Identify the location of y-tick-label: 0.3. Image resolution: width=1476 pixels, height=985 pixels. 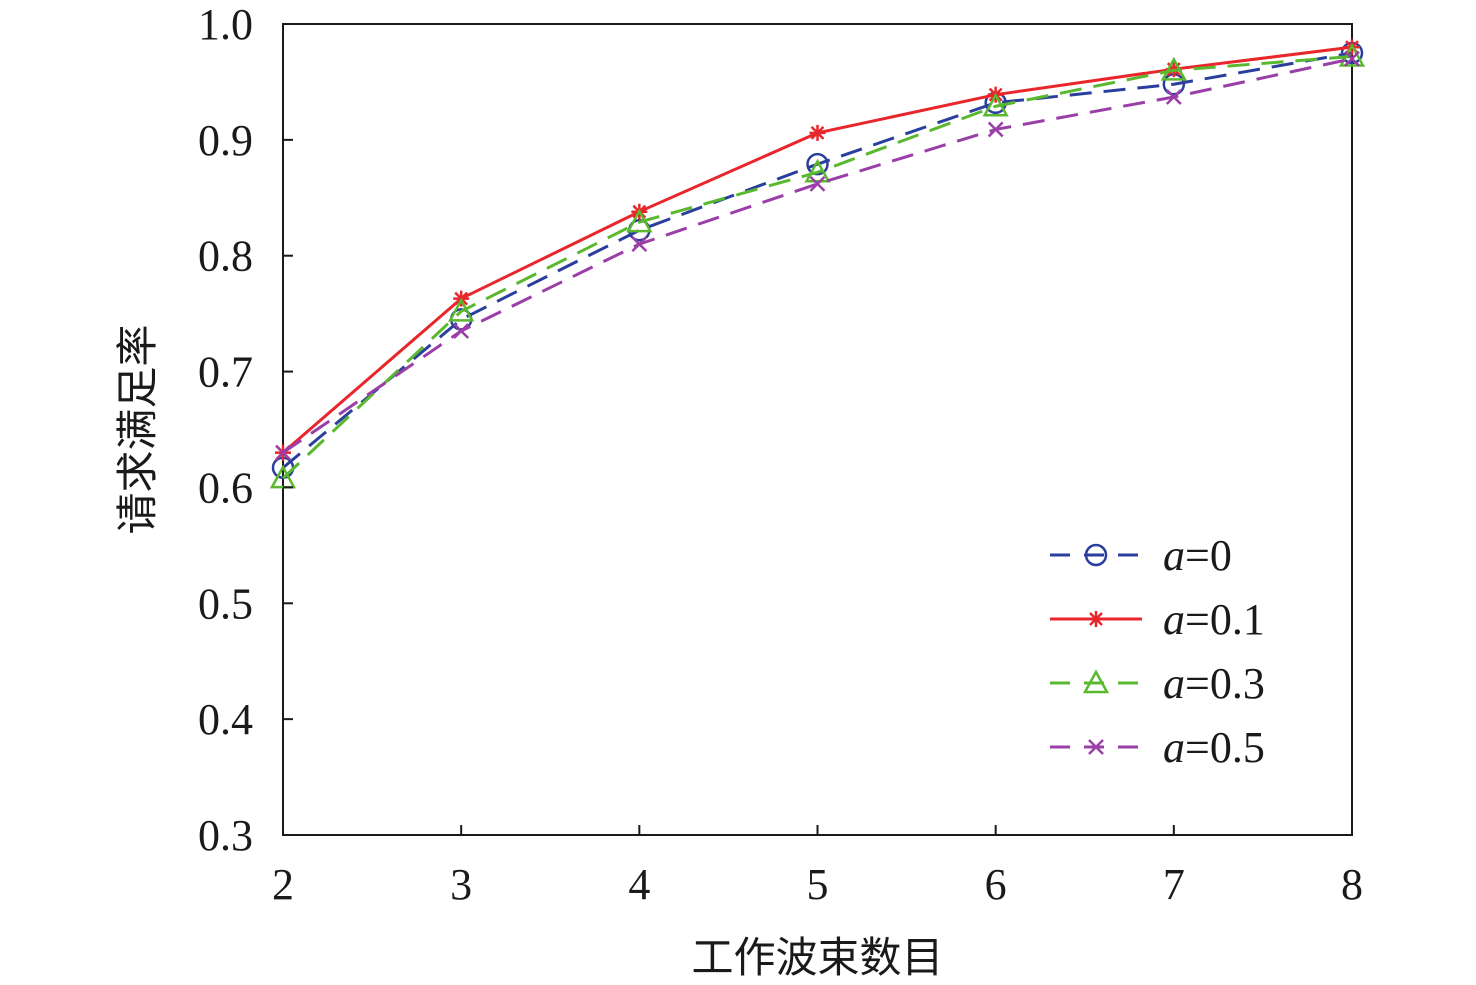
(225, 835).